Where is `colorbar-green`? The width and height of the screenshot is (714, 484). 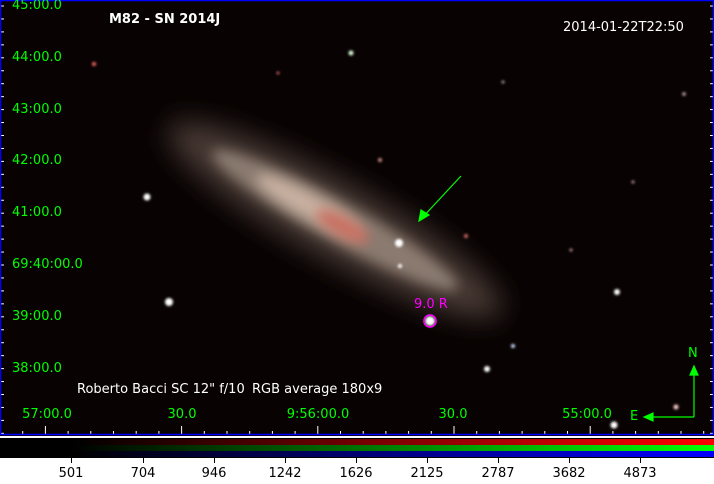
colorbar-green is located at coordinates (357, 448).